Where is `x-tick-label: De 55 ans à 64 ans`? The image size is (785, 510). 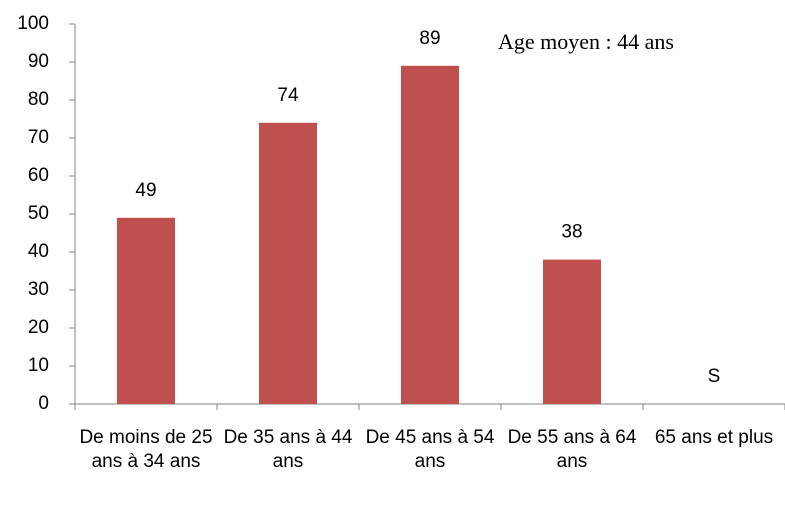
x-tick-label: De 55 ans à 64 ans is located at coordinates (572, 449).